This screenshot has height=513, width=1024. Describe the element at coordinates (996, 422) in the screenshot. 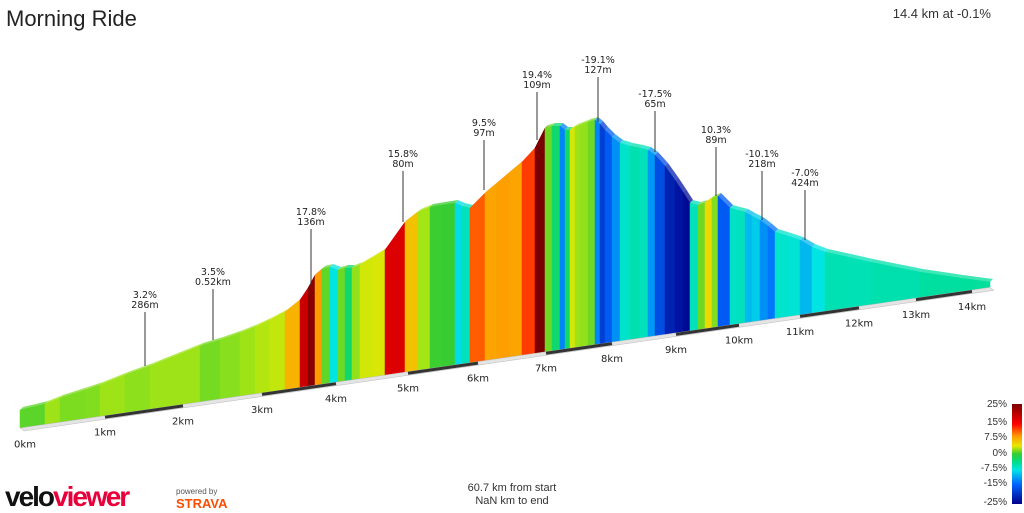

I see `legend-label: 15%` at that location.